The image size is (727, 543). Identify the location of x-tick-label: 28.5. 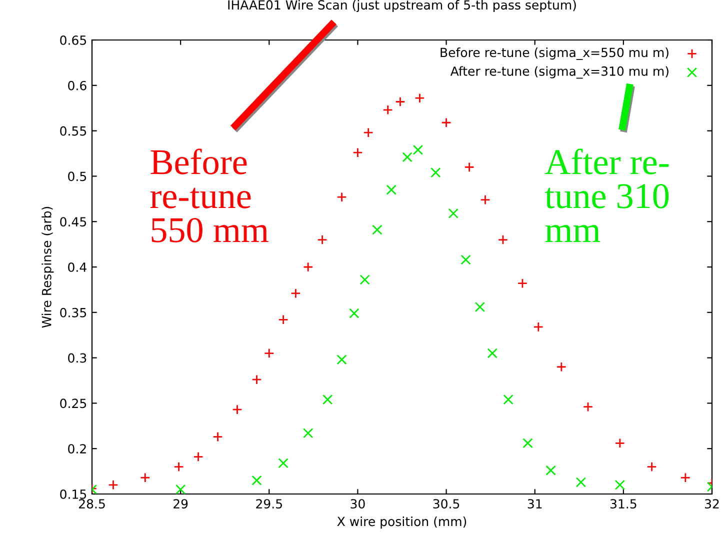
(92, 504).